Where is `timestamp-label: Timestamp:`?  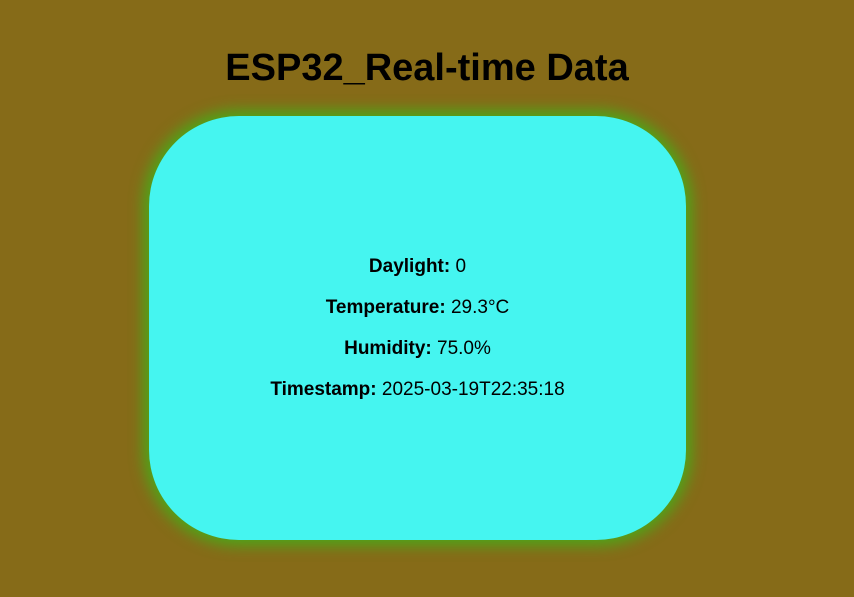
timestamp-label: Timestamp: is located at coordinates (323, 389).